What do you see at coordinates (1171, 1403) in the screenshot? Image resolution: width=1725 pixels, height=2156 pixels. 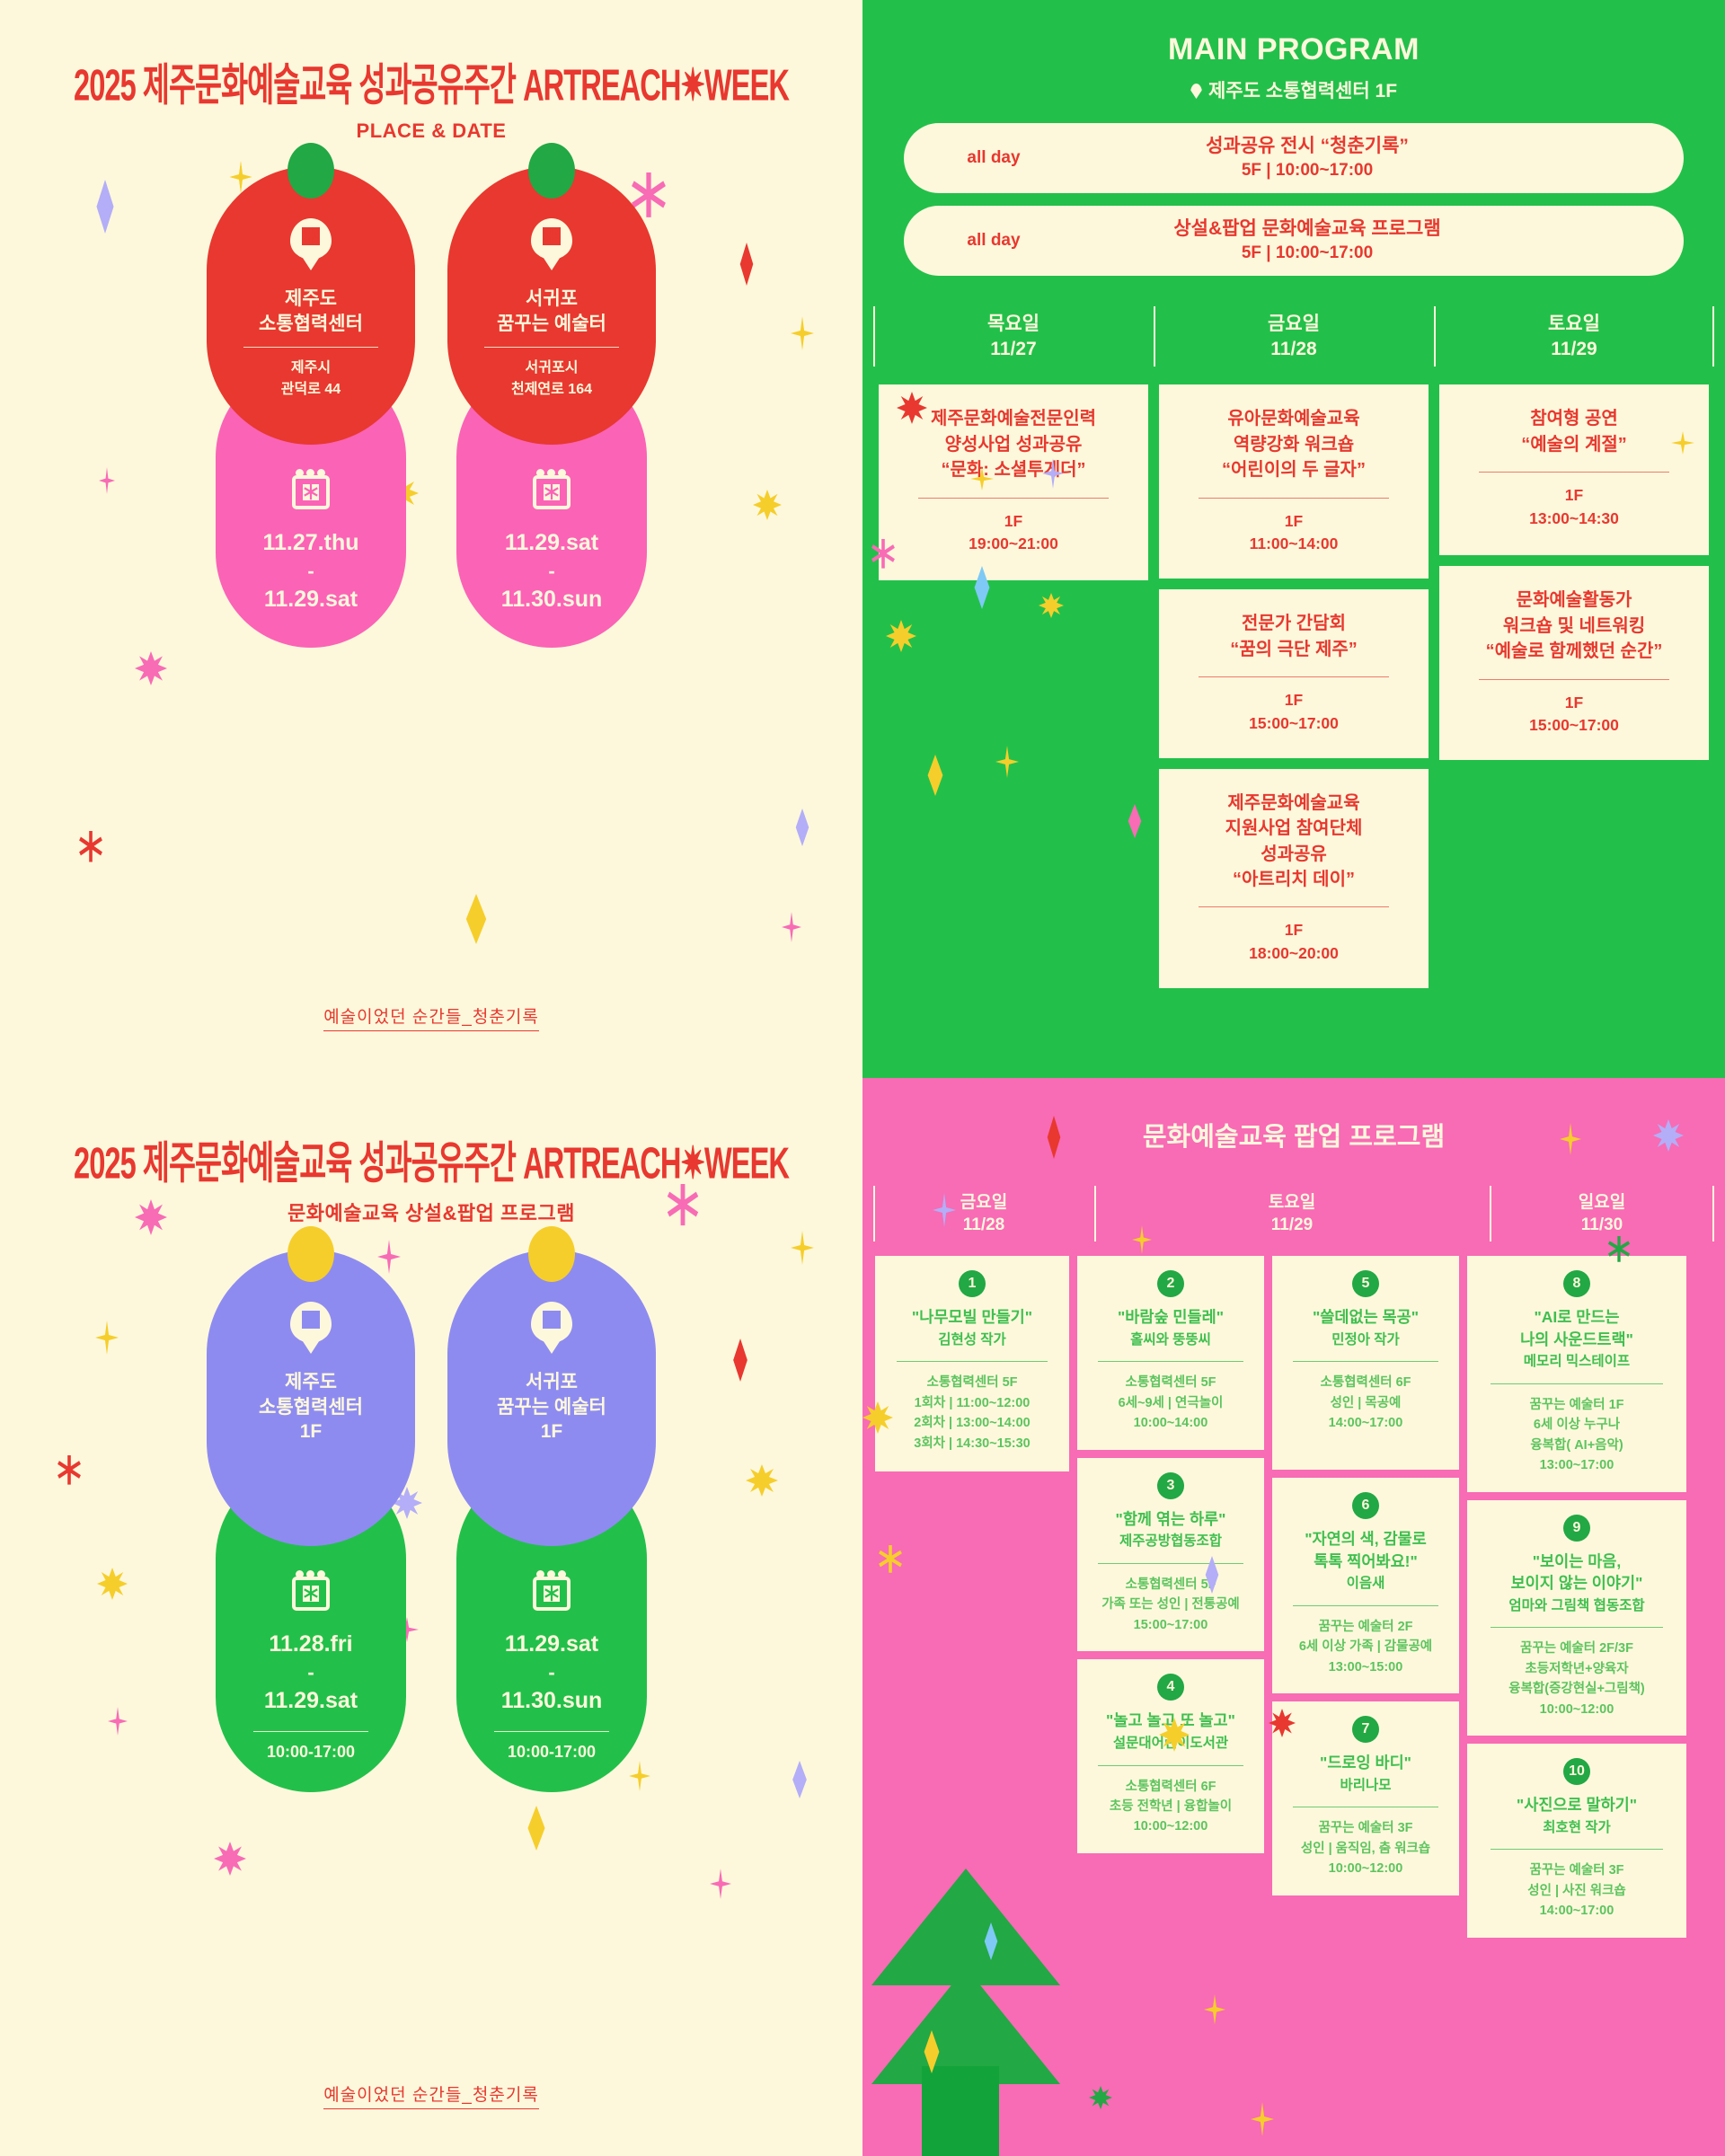 I see `popup-card-meta: 소통협력센터 5F 6세~9세 | 연극놀이 10:00~14:00` at bounding box center [1171, 1403].